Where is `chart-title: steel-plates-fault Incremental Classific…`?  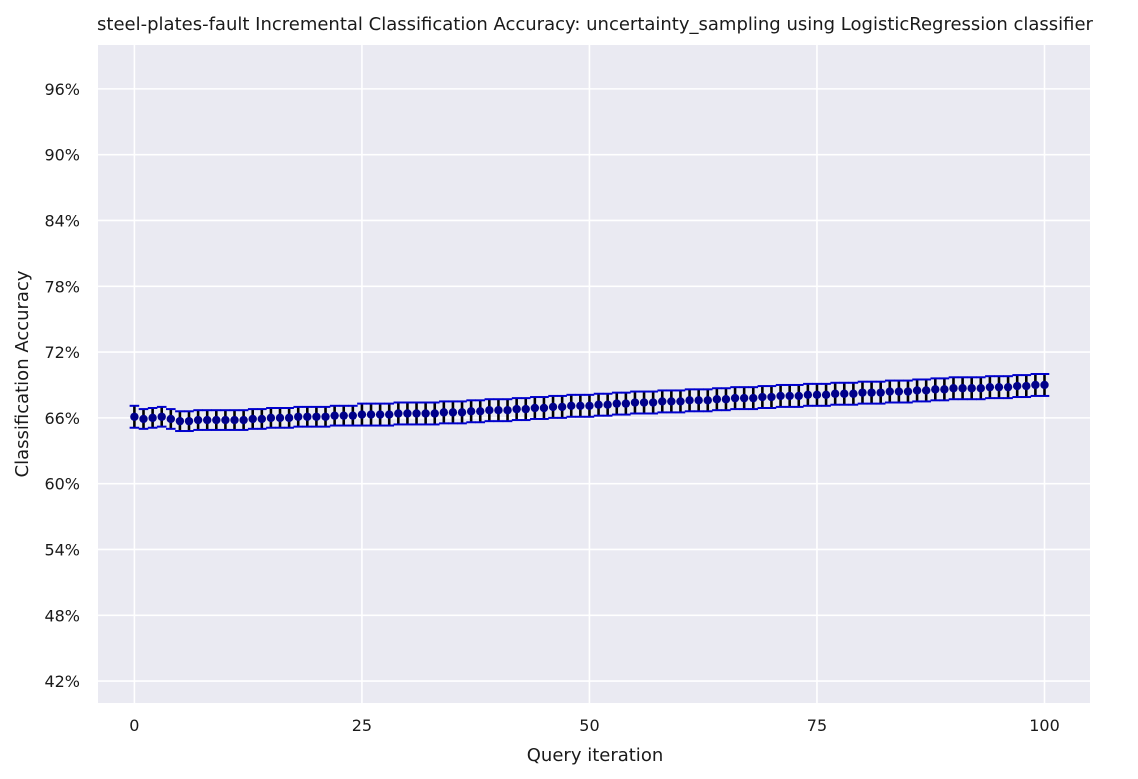
chart-title: steel-plates-fault Incremental Classific… is located at coordinates (595, 24).